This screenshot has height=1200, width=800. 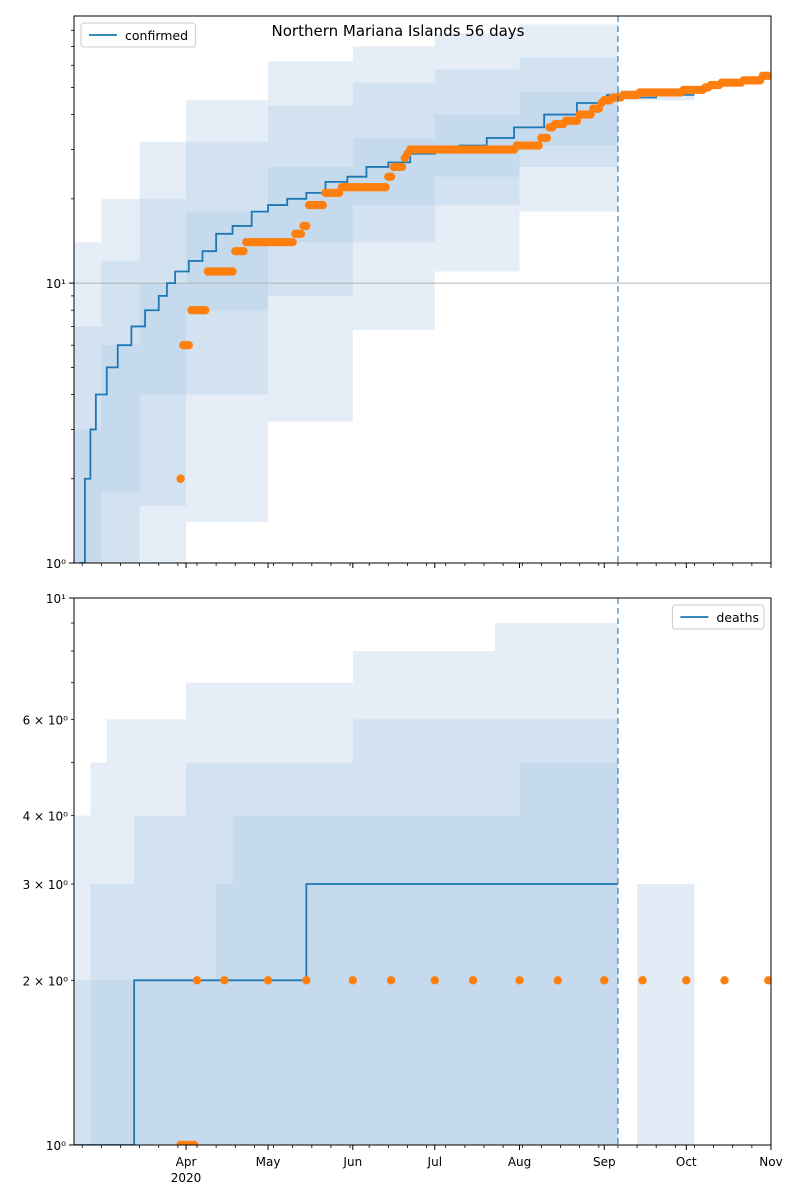 I want to click on x-tick-label: Oct, so click(x=686, y=1162).